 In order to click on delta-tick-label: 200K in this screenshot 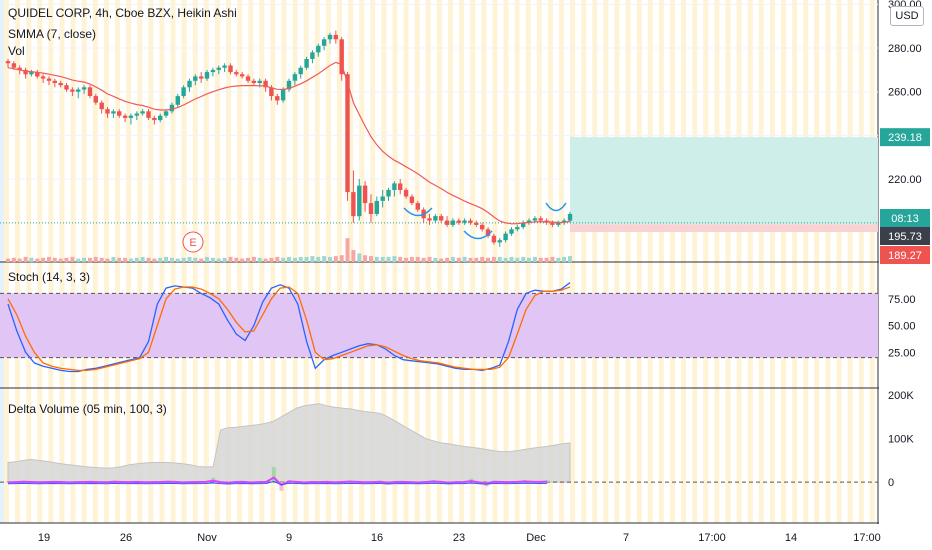, I will do `click(901, 396)`.